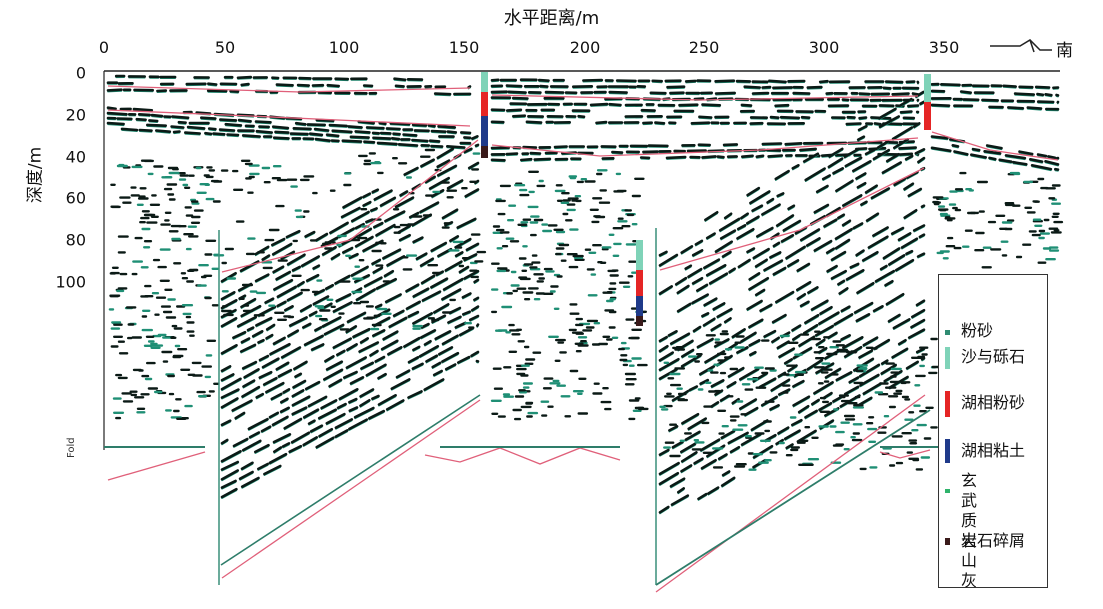 Image resolution: width=1103 pixels, height=609 pixels. Describe the element at coordinates (639, 255) in the screenshot. I see `borehole-sand-gravel` at that location.